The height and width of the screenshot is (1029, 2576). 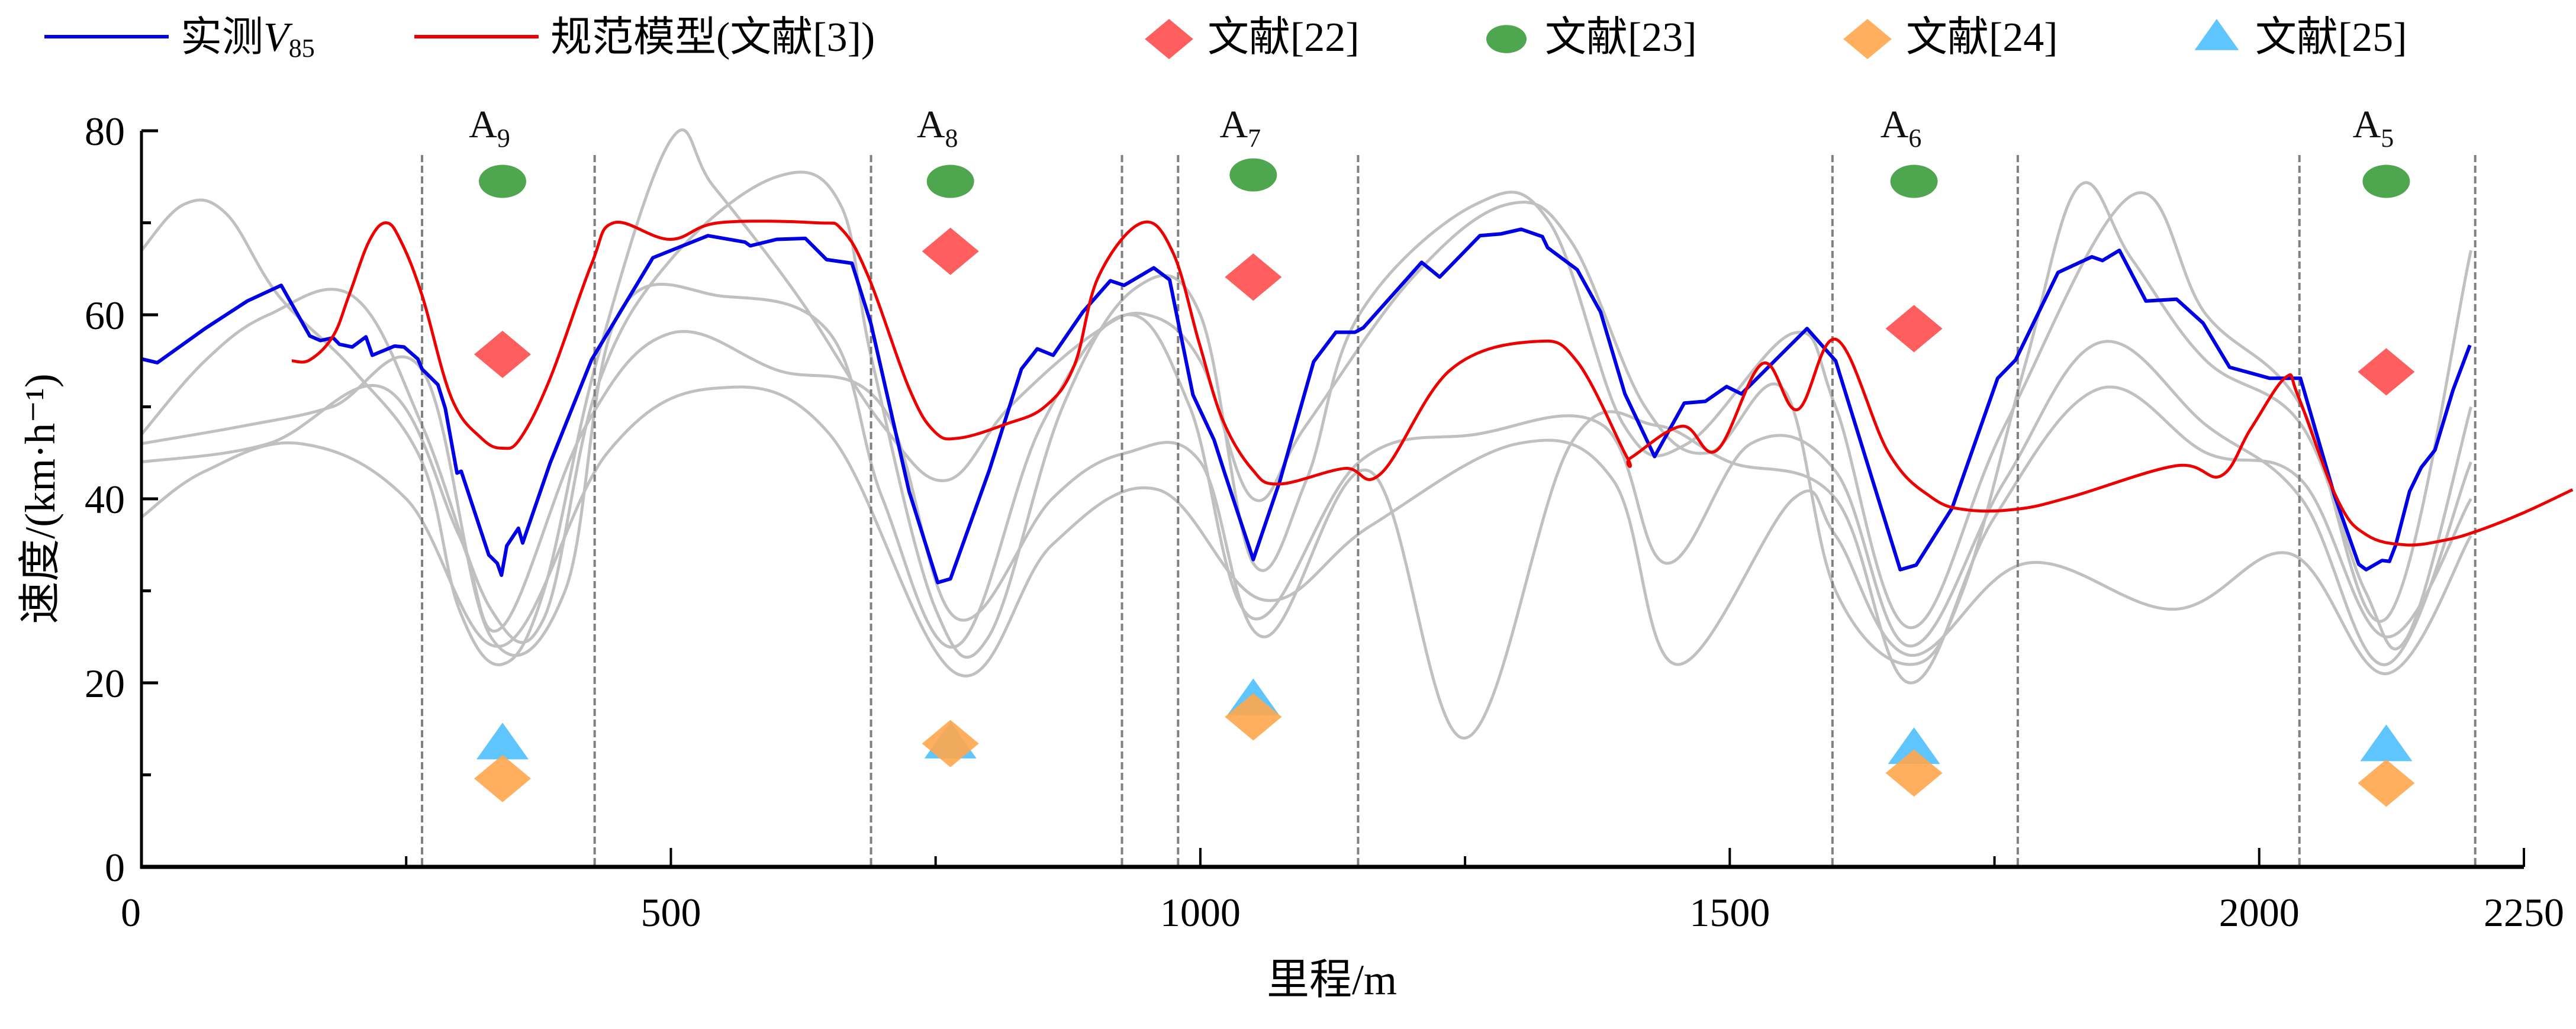 I want to click on y-tick-label: 80, so click(x=105, y=131).